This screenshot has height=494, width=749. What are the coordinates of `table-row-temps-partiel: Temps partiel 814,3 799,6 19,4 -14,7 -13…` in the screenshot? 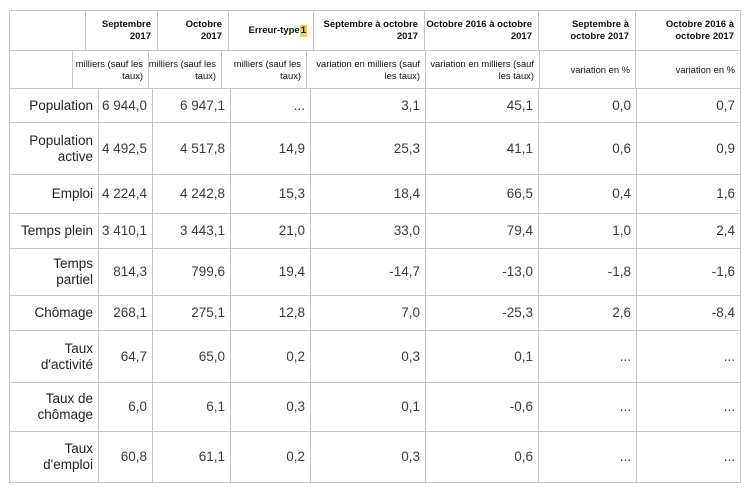 It's located at (375, 272).